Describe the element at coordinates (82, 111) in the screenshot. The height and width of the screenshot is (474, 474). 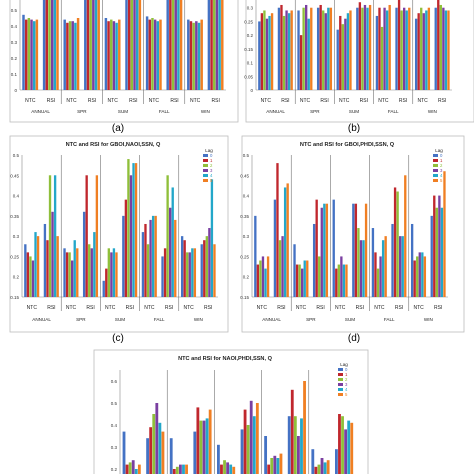
I see `group-label: SPR` at that location.